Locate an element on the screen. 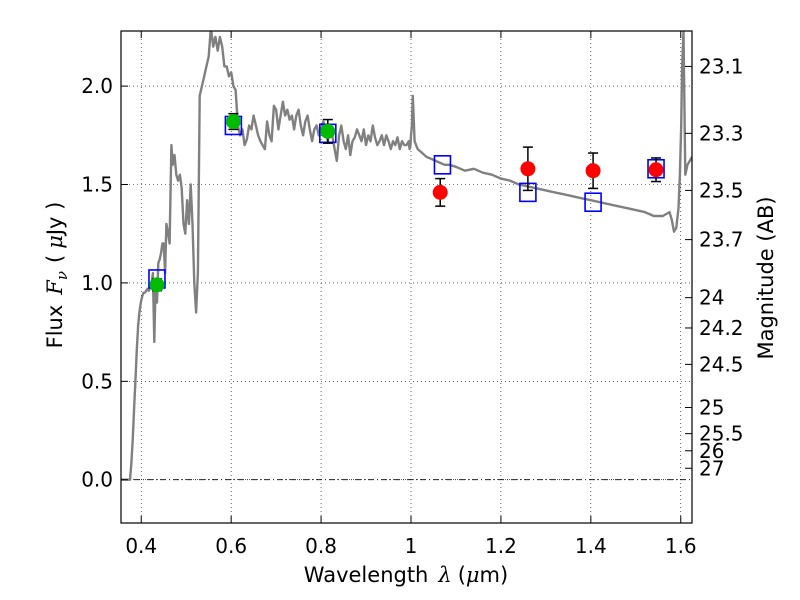  y-axis-title-unit-rest: Jy ) is located at coordinates (55, 220).